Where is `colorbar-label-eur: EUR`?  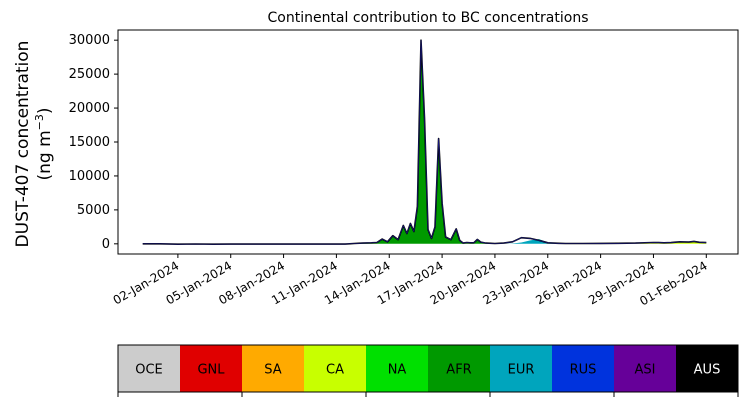
colorbar-label-eur: EUR is located at coordinates (521, 370).